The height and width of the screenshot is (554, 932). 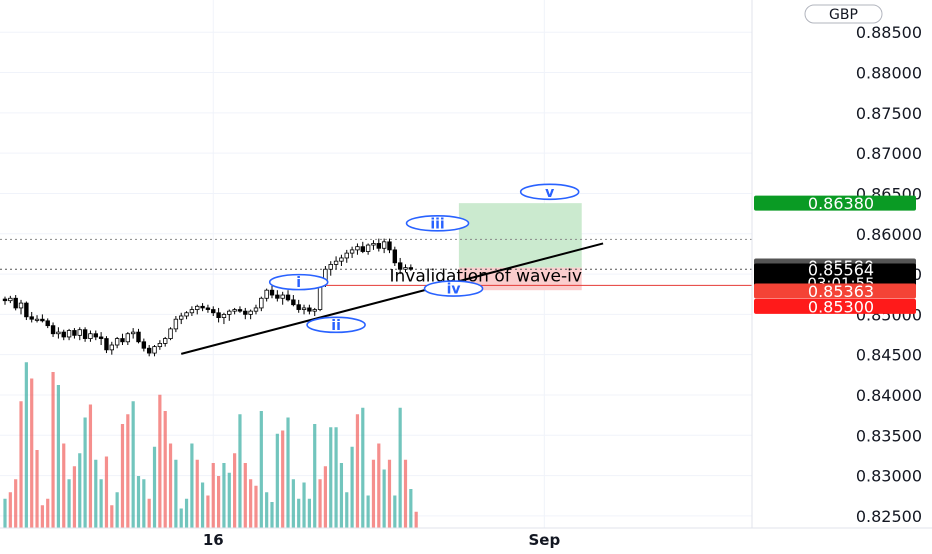 I want to click on wave-label-i: i, so click(x=298, y=282).